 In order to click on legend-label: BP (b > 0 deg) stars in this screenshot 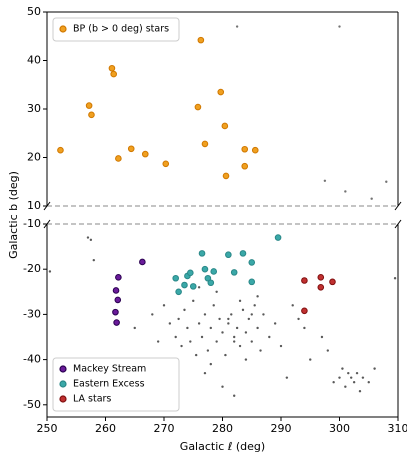, I will do `click(121, 29)`.